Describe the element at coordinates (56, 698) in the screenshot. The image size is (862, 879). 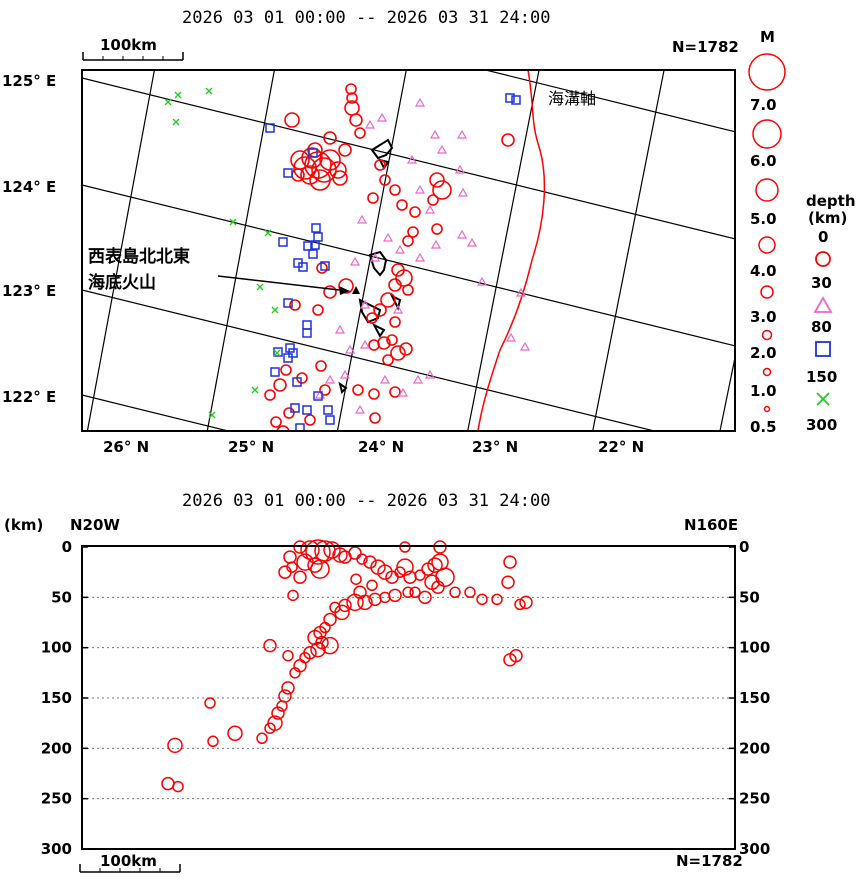
I see `section-tick-label-left: 150` at that location.